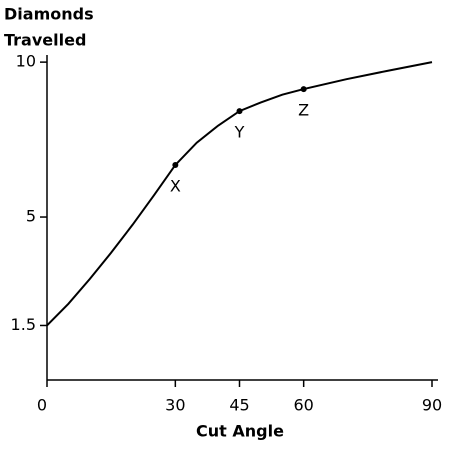 This screenshot has width=454, height=453. What do you see at coordinates (303, 110) in the screenshot?
I see `point-label: Z` at bounding box center [303, 110].